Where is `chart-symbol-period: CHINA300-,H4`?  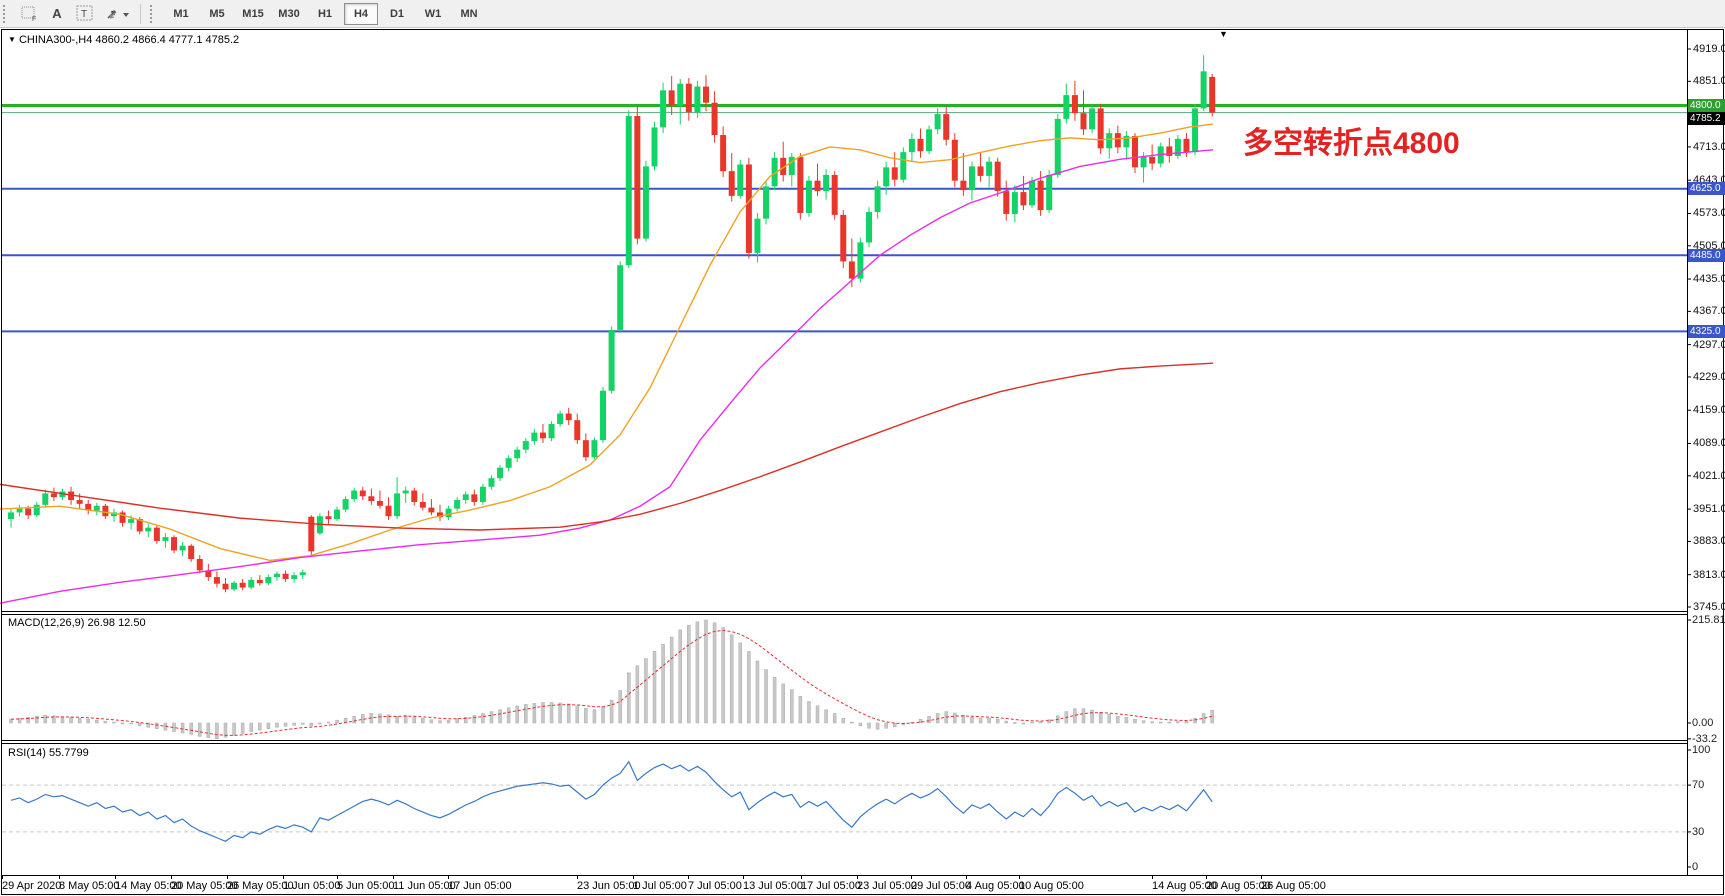
chart-symbol-period: CHINA300-,H4 is located at coordinates (55, 40).